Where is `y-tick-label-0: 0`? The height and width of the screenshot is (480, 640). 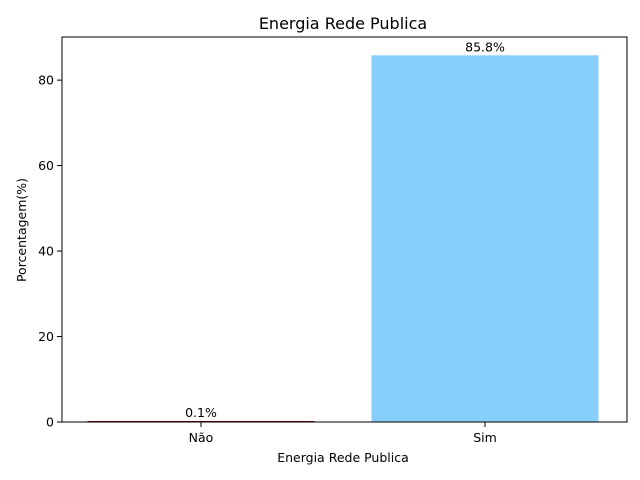 y-tick-label-0: 0 is located at coordinates (50, 422).